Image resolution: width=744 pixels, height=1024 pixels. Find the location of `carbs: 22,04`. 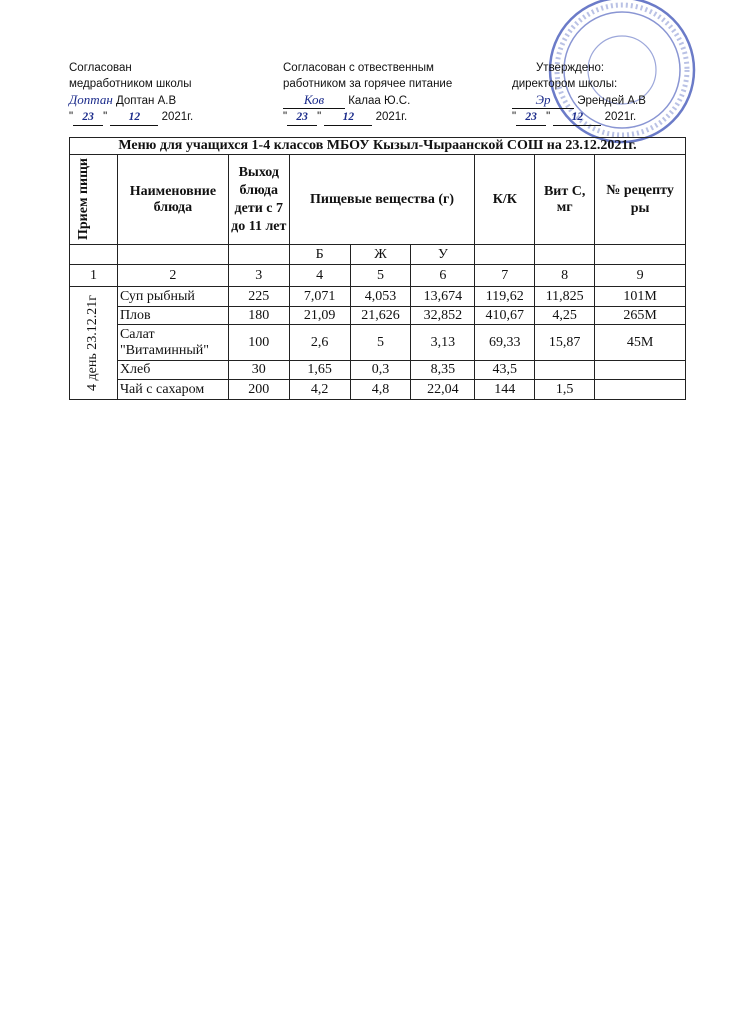

carbs: 22,04 is located at coordinates (443, 389).